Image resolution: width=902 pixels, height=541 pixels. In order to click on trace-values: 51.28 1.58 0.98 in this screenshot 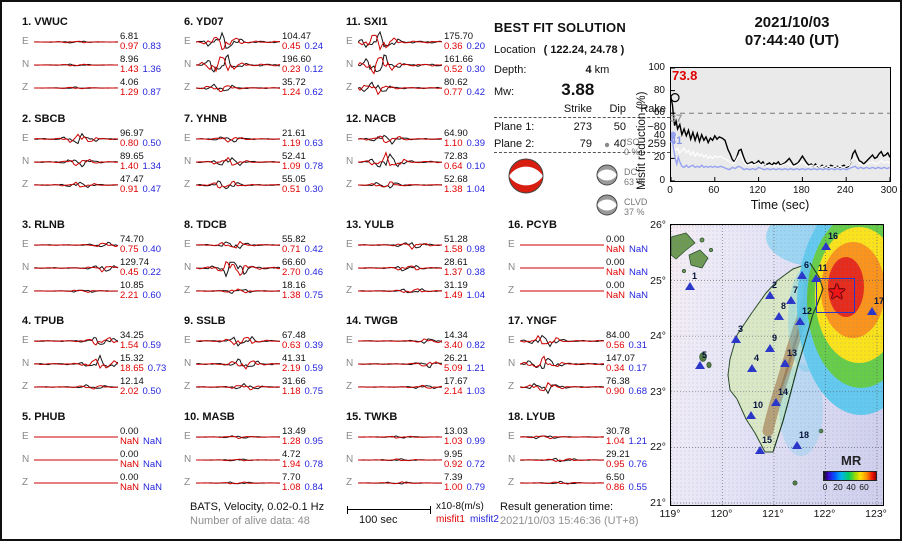, I will do `click(464, 244)`.